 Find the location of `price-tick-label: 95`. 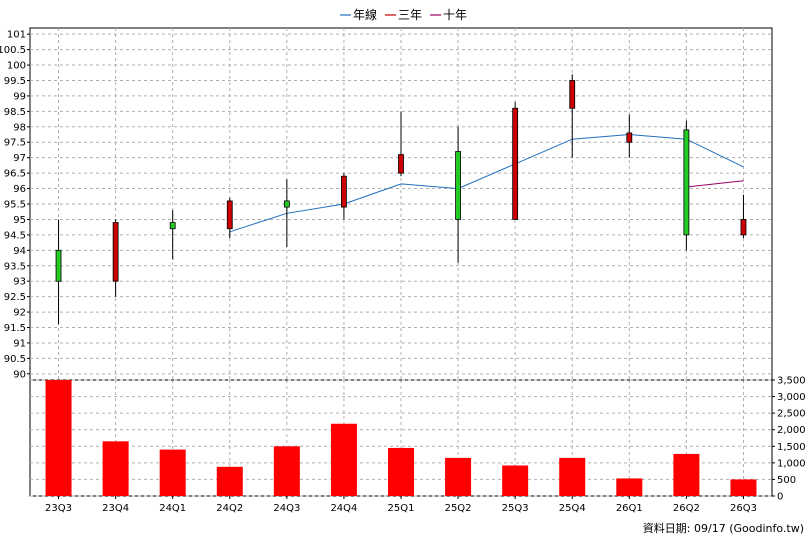

price-tick-label: 95 is located at coordinates (19, 220).